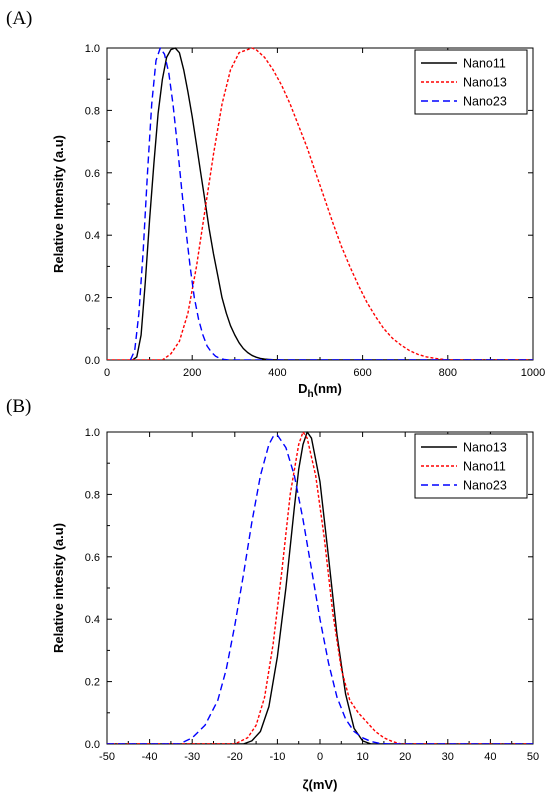 This screenshot has width=550, height=799. Describe the element at coordinates (277, 757) in the screenshot. I see `x-tick-label: -10` at that location.